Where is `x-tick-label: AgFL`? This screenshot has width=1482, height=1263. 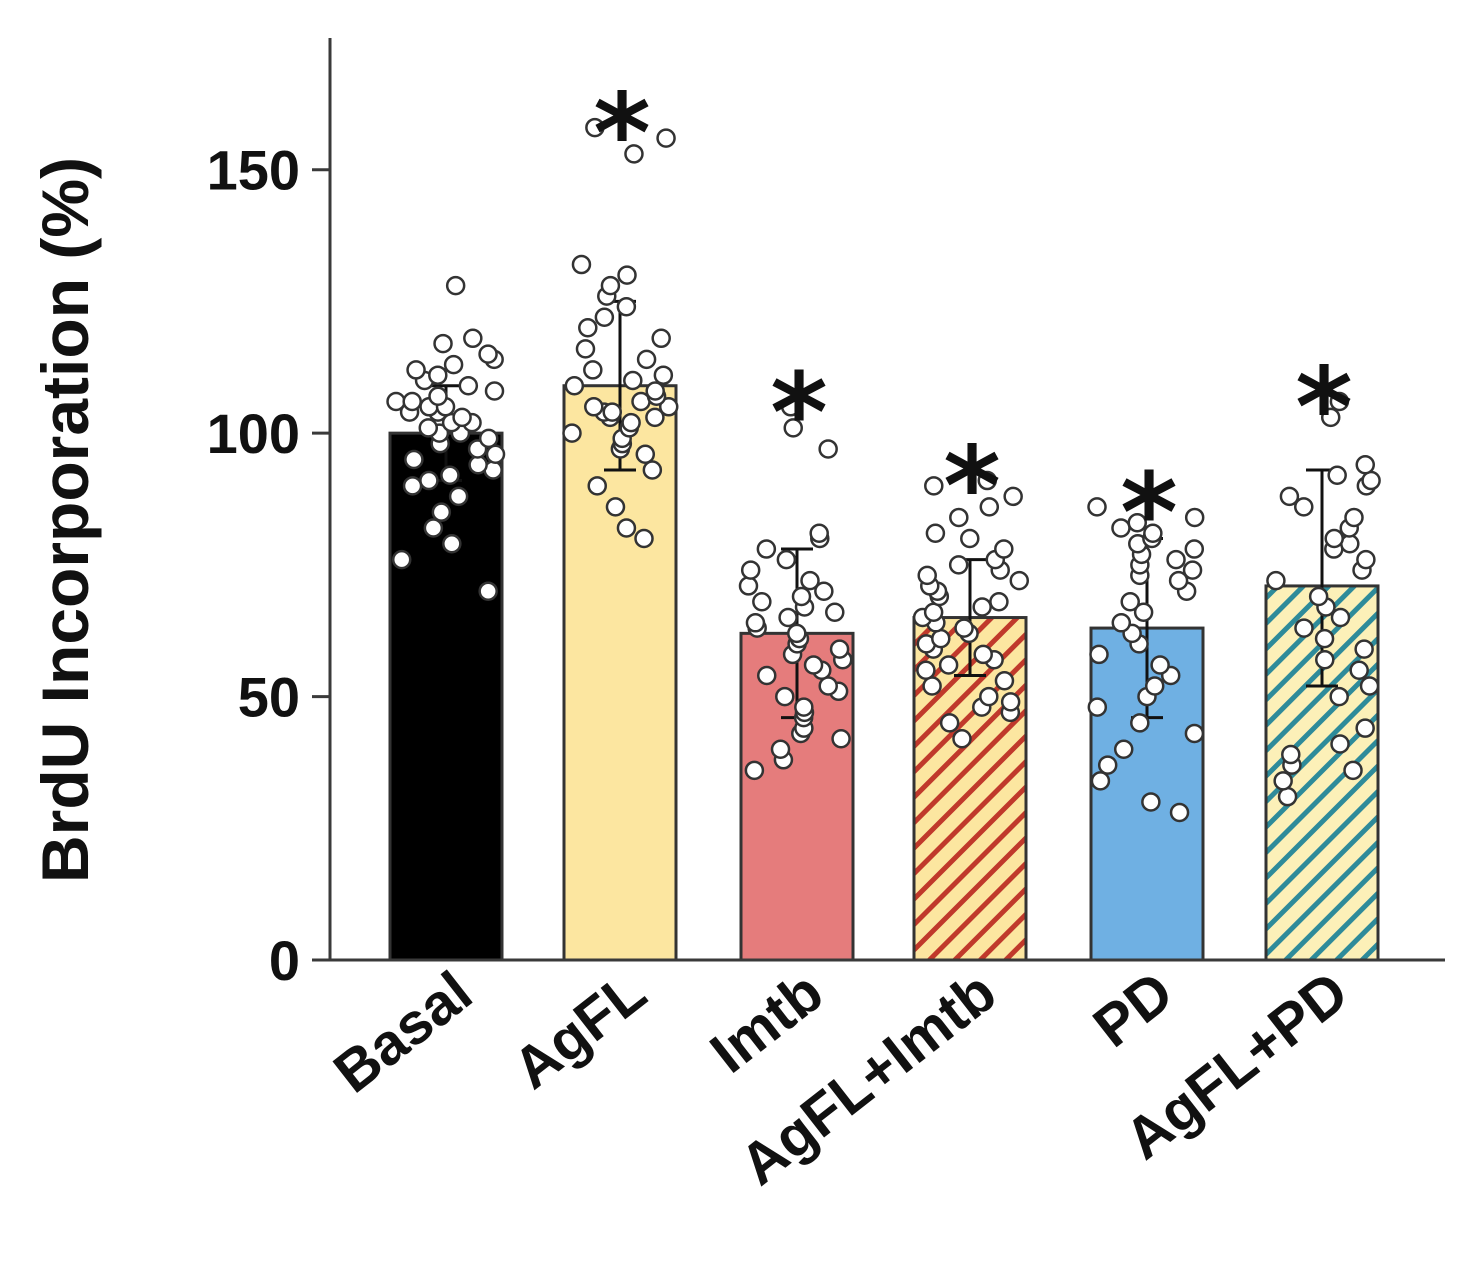 x-tick-label: AgFL is located at coordinates (579, 1030).